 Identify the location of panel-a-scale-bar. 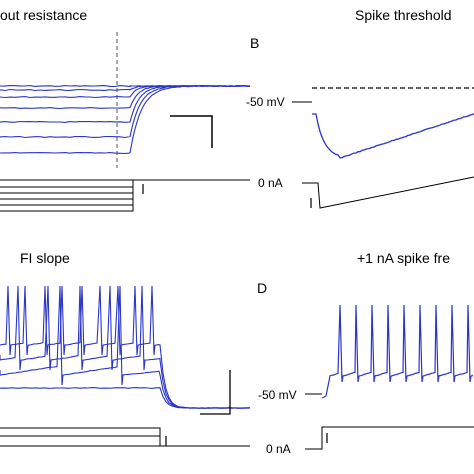
(191, 131).